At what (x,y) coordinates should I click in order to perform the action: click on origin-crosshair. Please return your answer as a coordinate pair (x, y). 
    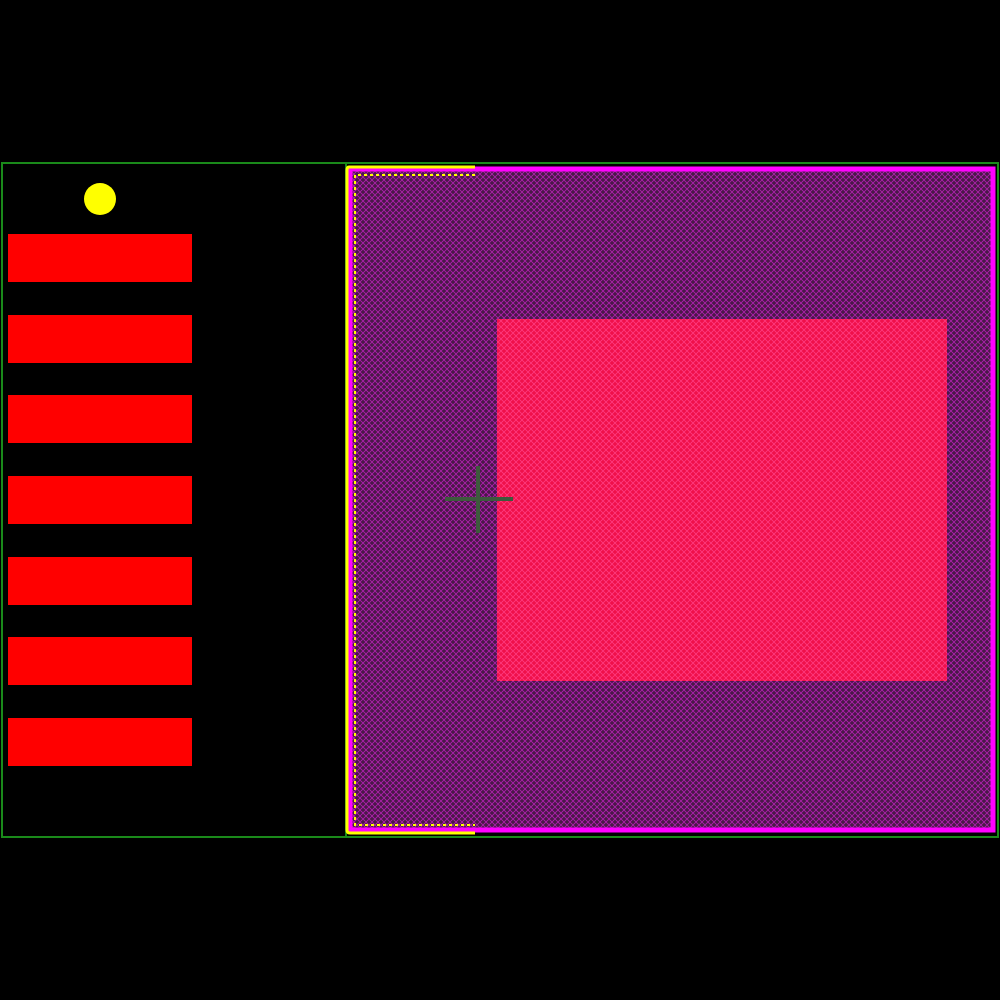
    Looking at the image, I should click on (479, 499).